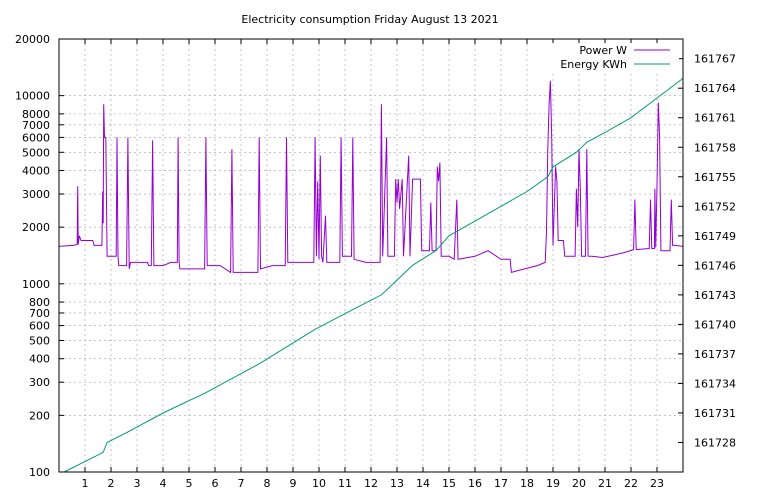  Describe the element at coordinates (605, 483) in the screenshot. I see `x-tick-label: 21` at that location.